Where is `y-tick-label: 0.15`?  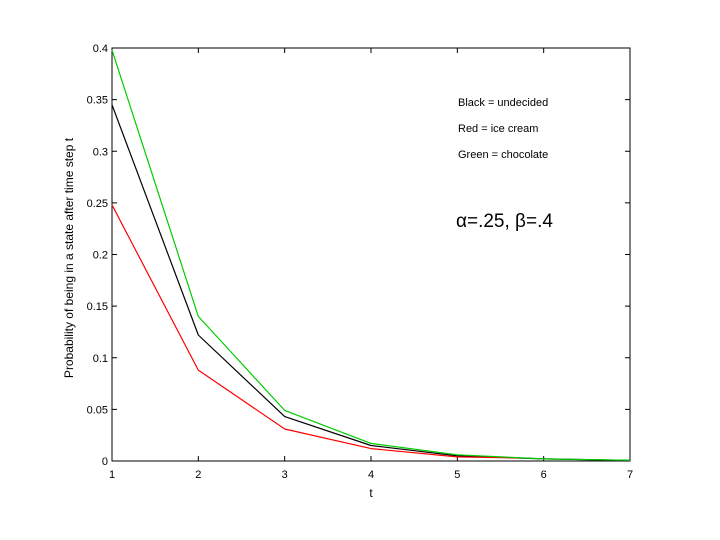
y-tick-label: 0.15 is located at coordinates (97, 307).